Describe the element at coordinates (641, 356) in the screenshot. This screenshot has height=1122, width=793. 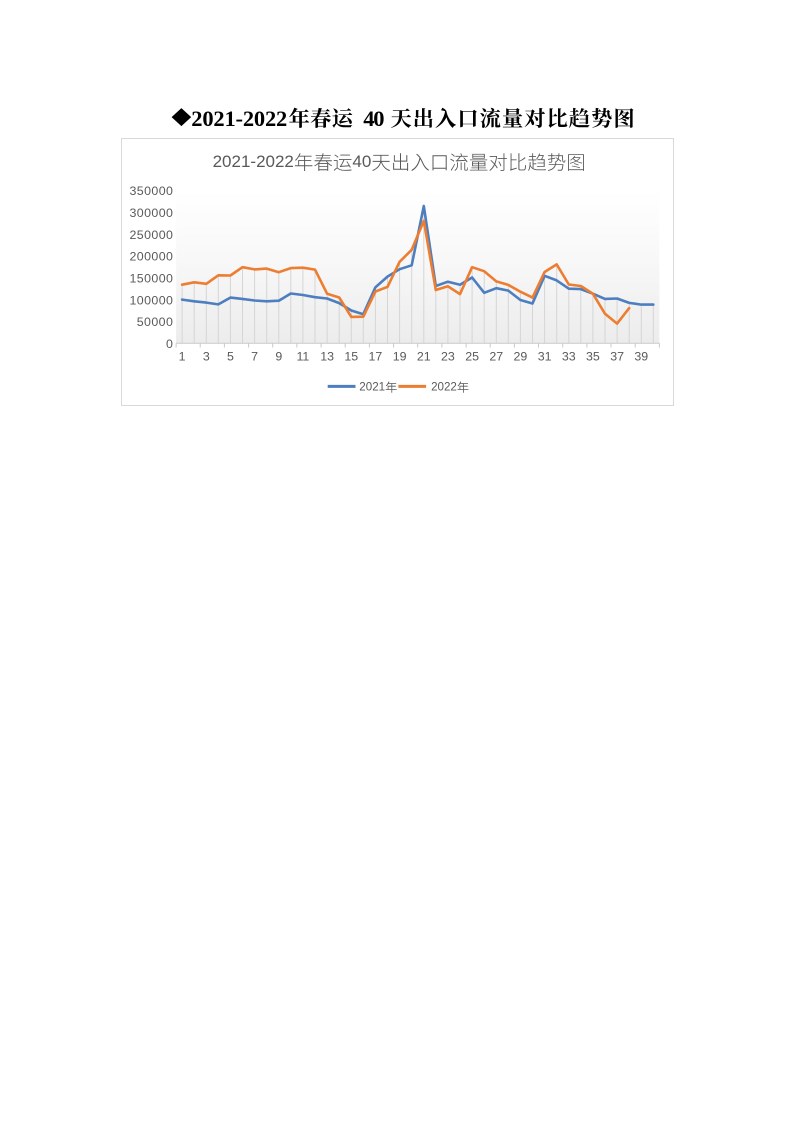
I see `svg-text: 39` at that location.